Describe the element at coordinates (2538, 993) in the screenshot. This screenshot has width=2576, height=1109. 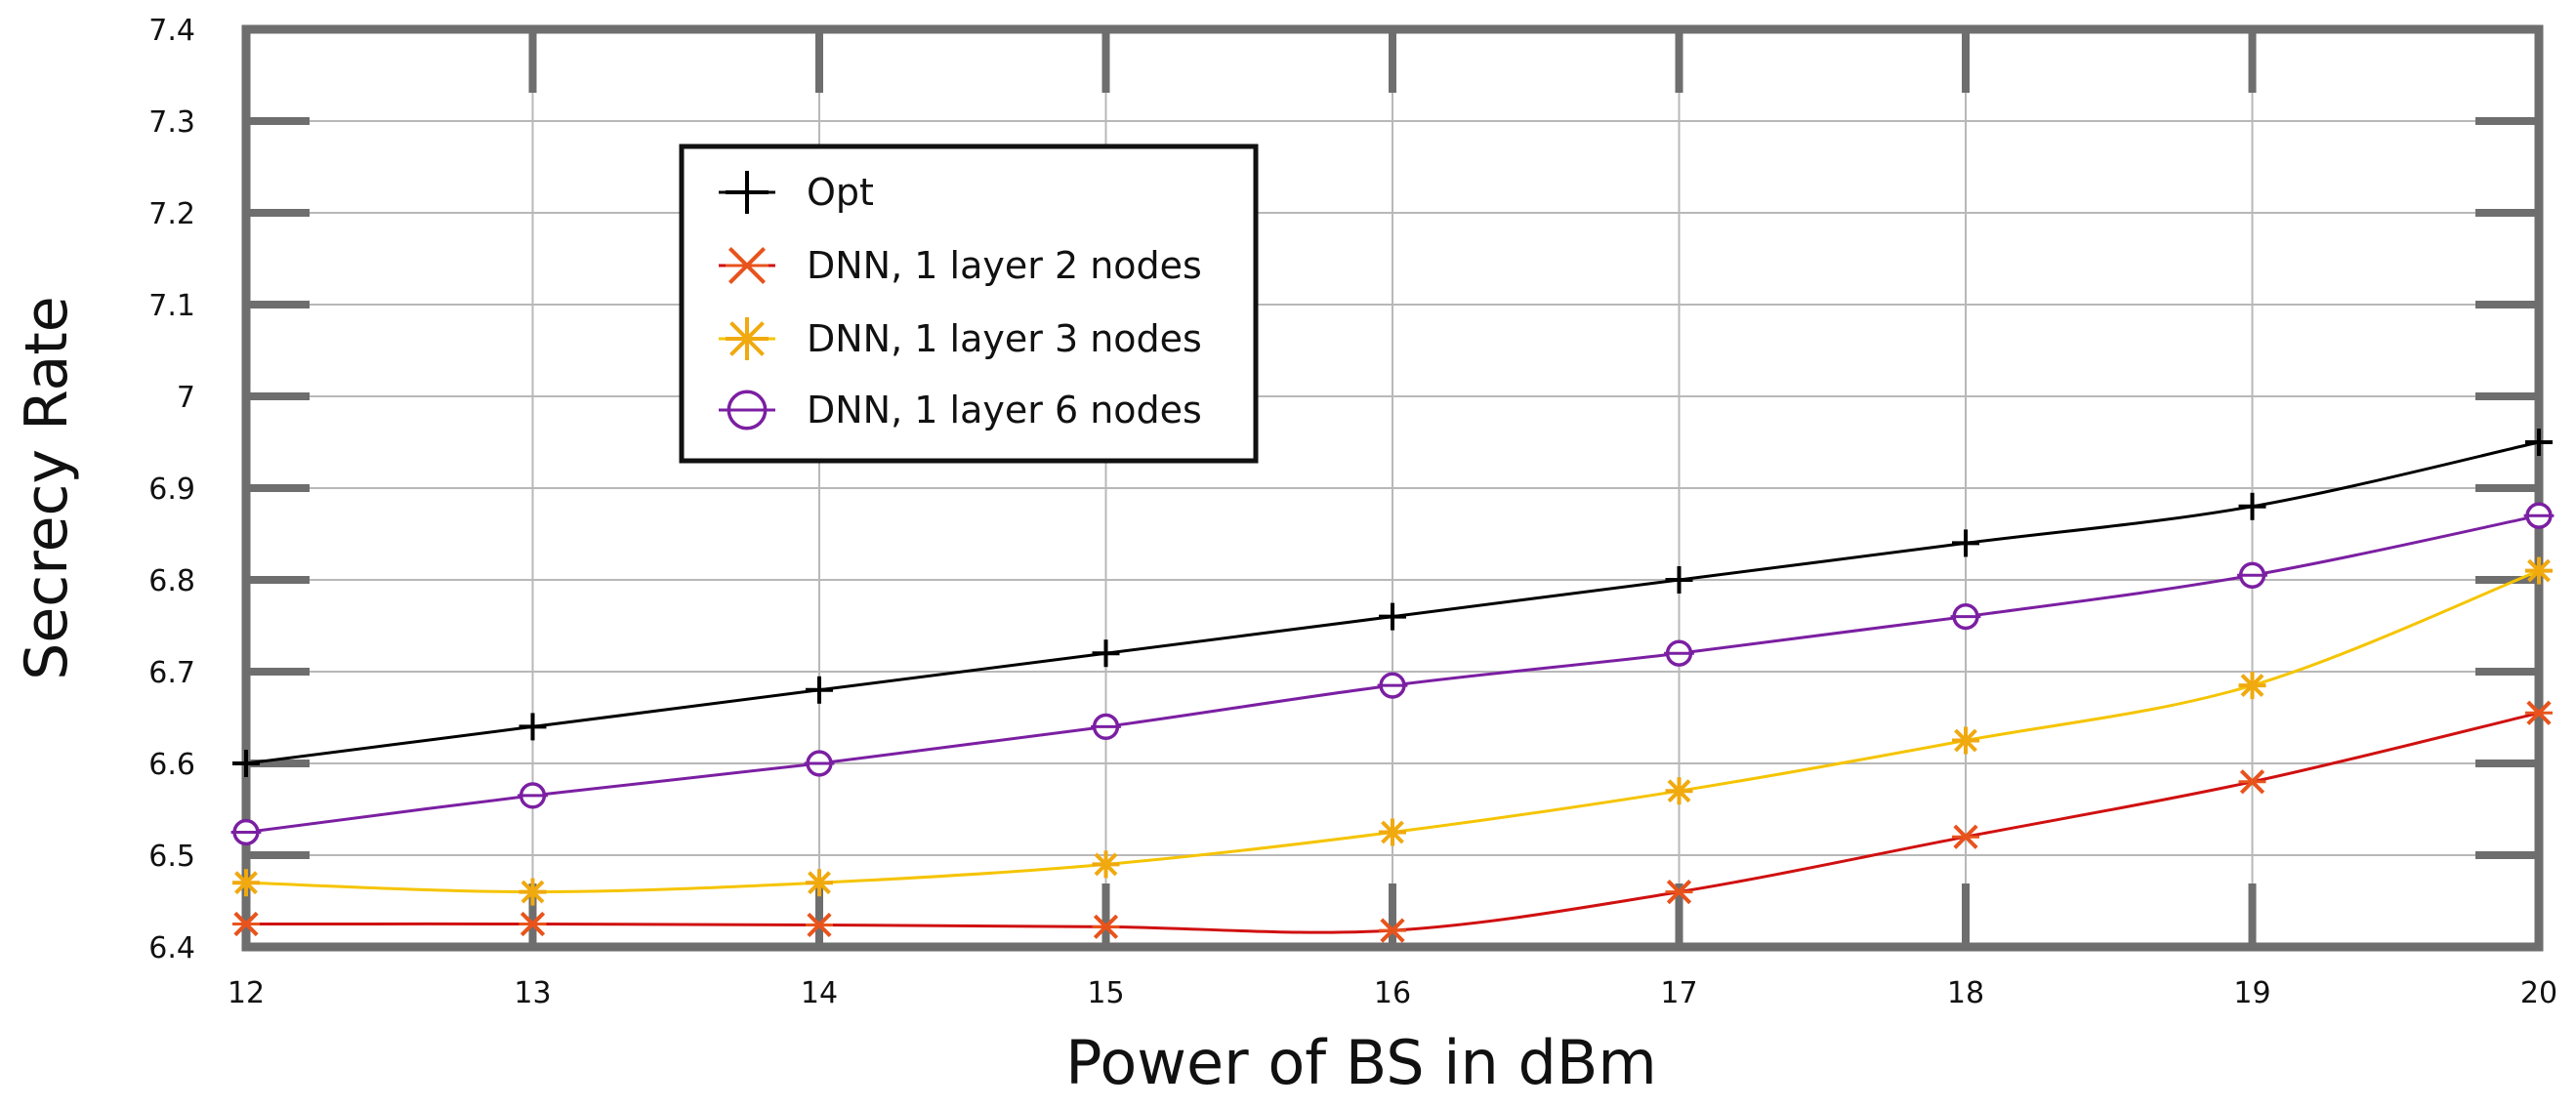
I see `x-tick-label: 20` at that location.